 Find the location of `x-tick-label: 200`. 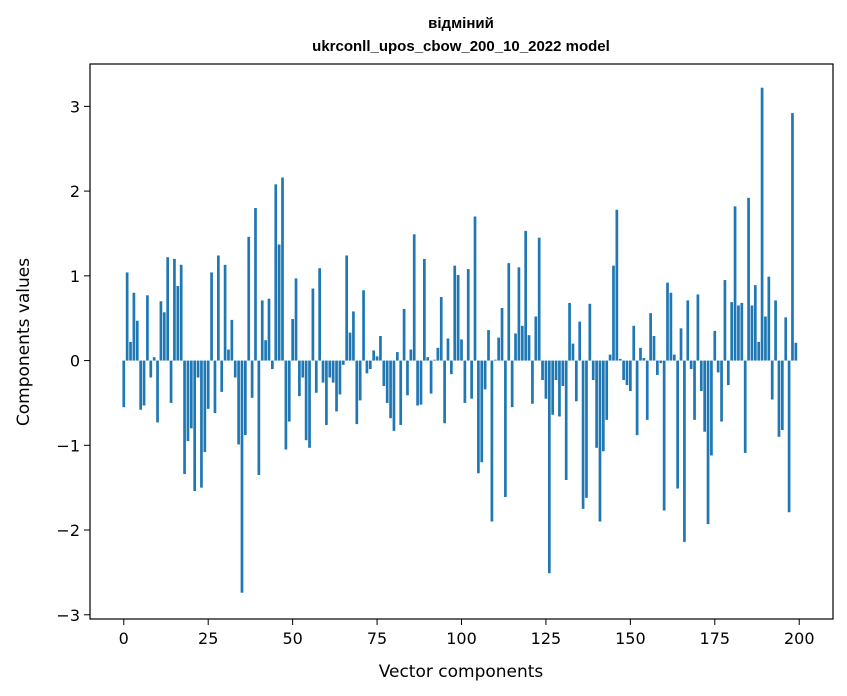

x-tick-label: 200 is located at coordinates (799, 638).